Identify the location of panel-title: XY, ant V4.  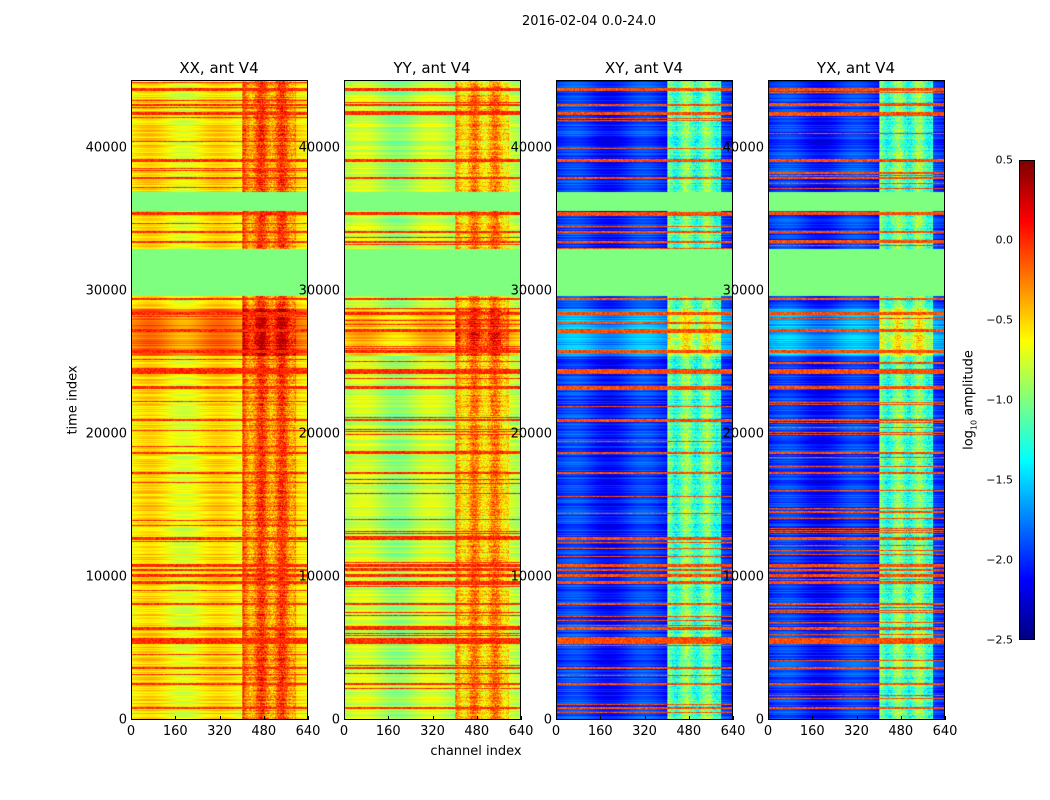
(644, 68).